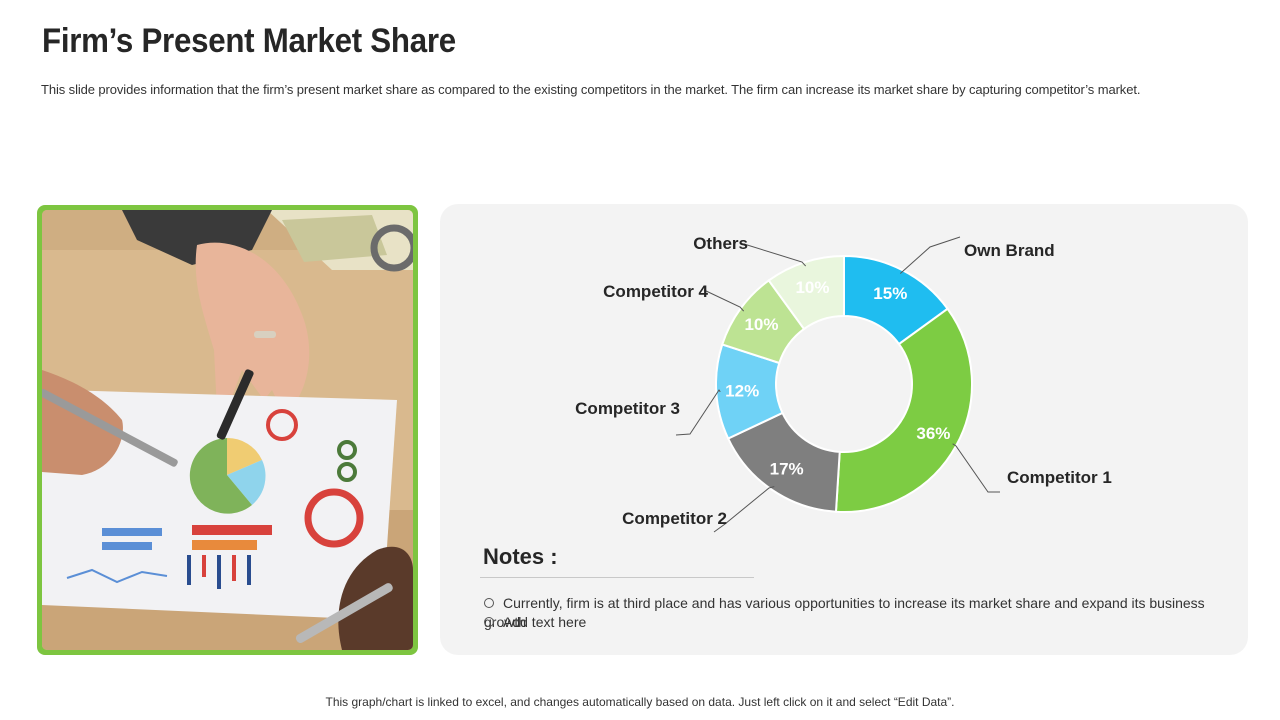  What do you see at coordinates (742, 390) in the screenshot?
I see `data-label-competitor-3: 12%` at bounding box center [742, 390].